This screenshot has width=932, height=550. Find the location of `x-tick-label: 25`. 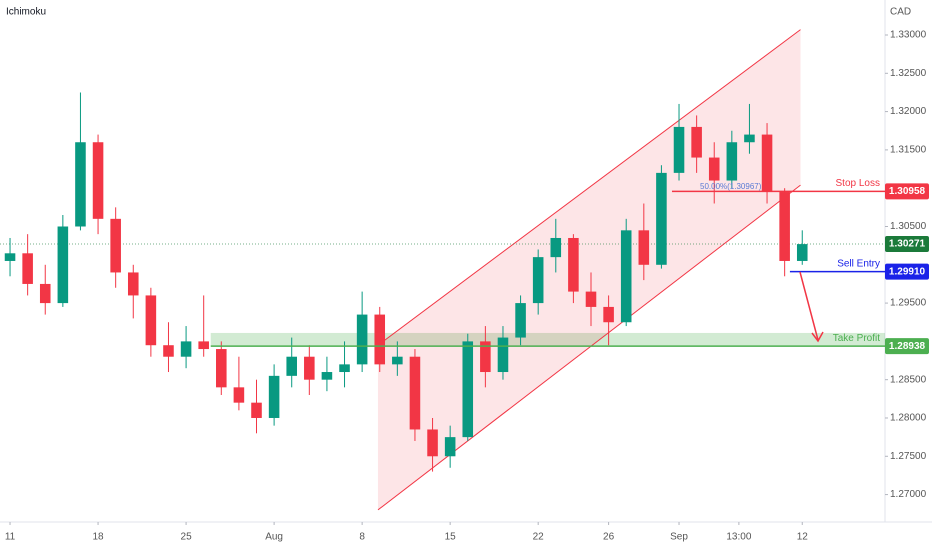

x-tick-label: 25 is located at coordinates (187, 537).